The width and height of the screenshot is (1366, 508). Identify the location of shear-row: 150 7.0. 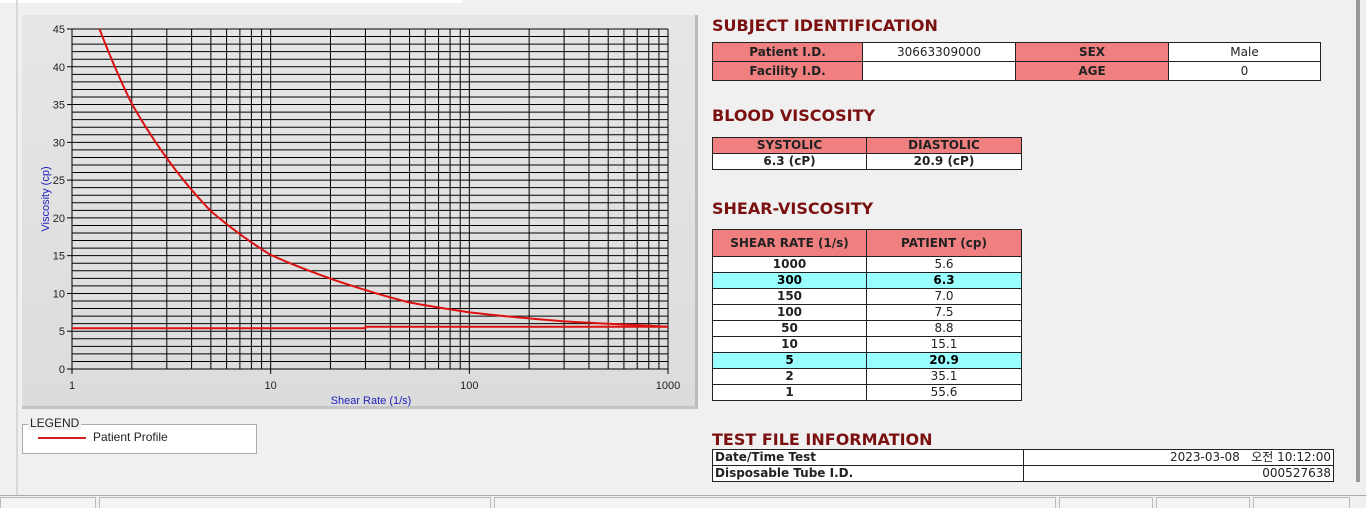
(867, 296).